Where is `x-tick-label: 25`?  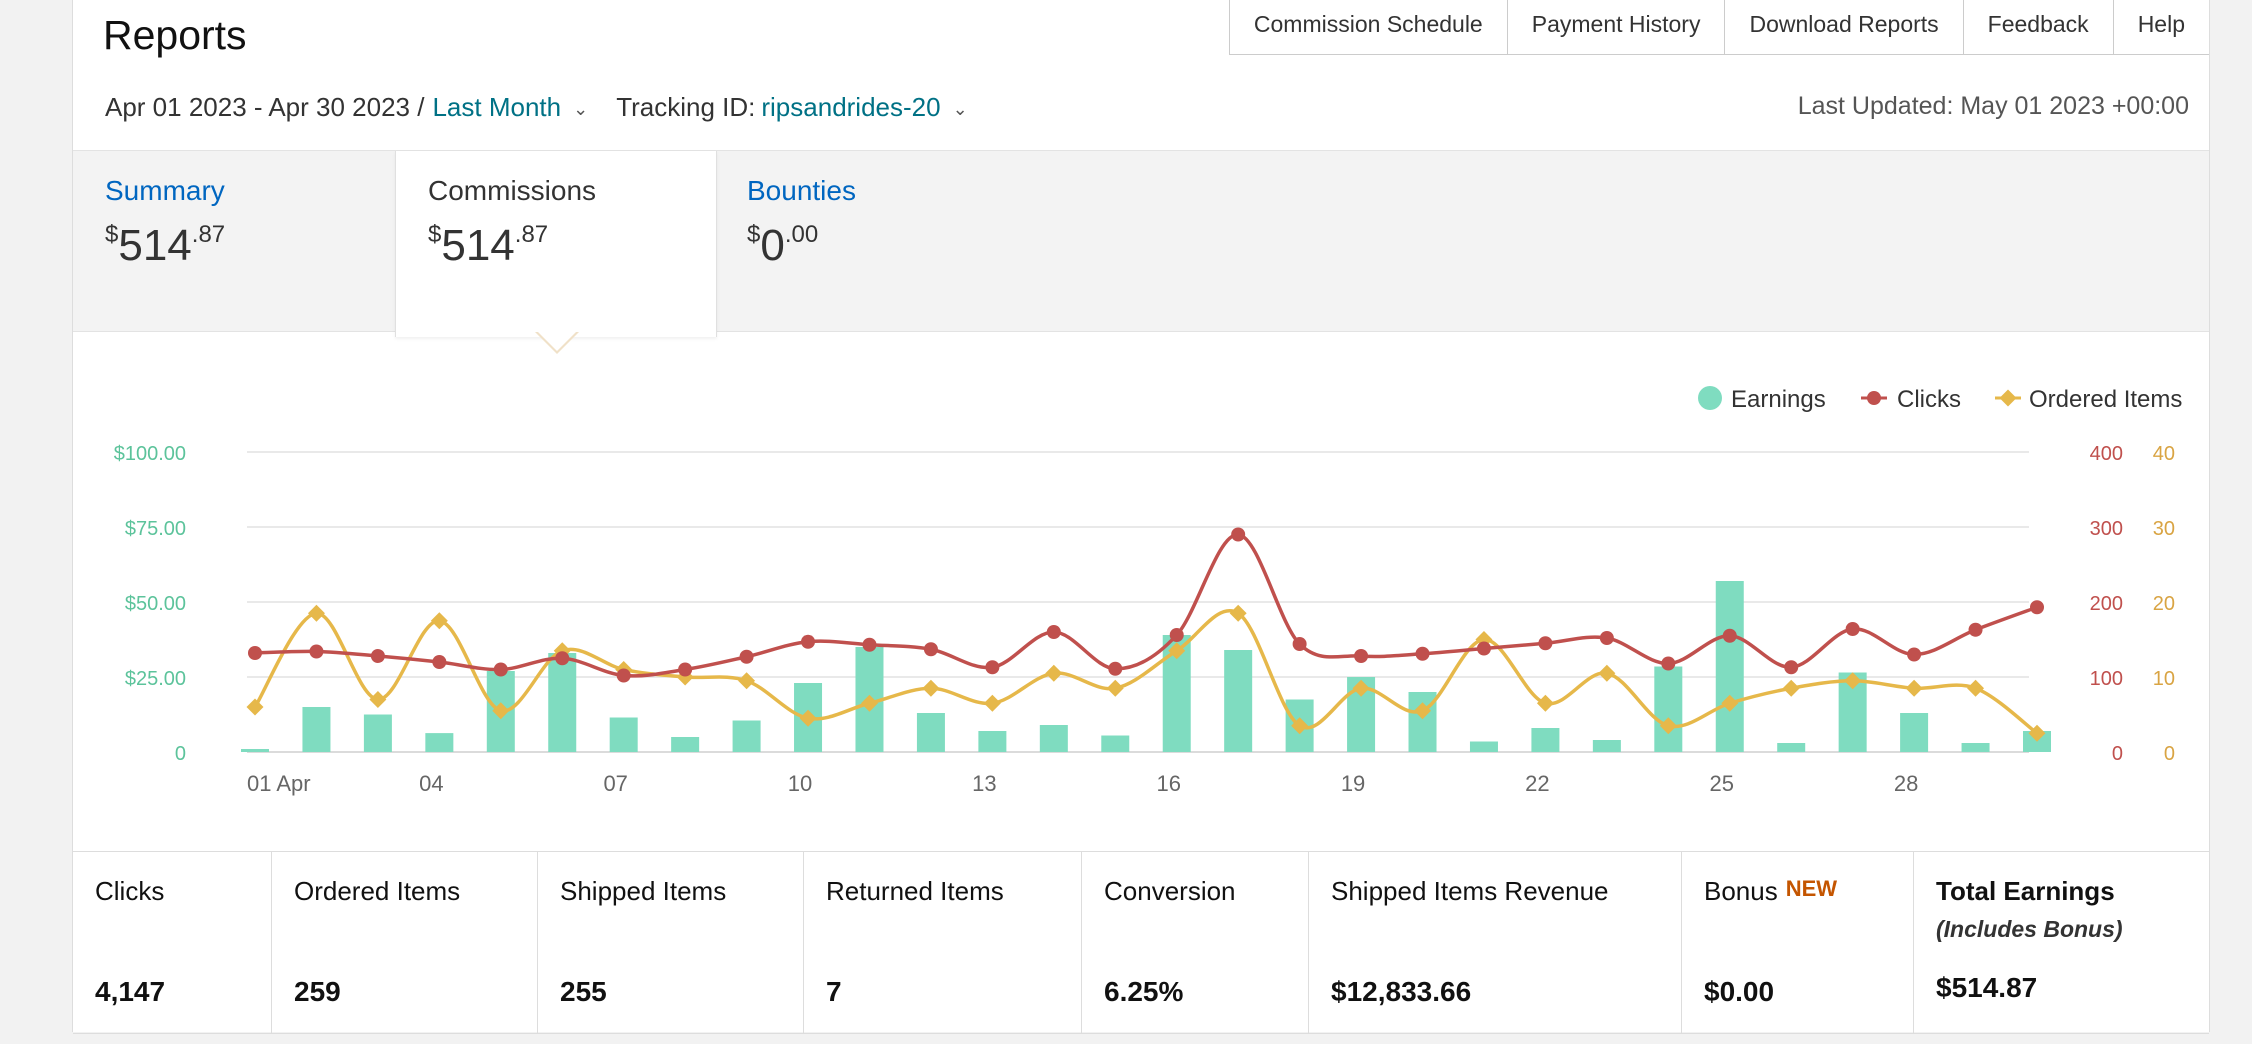
x-tick-label: 25 is located at coordinates (1722, 783).